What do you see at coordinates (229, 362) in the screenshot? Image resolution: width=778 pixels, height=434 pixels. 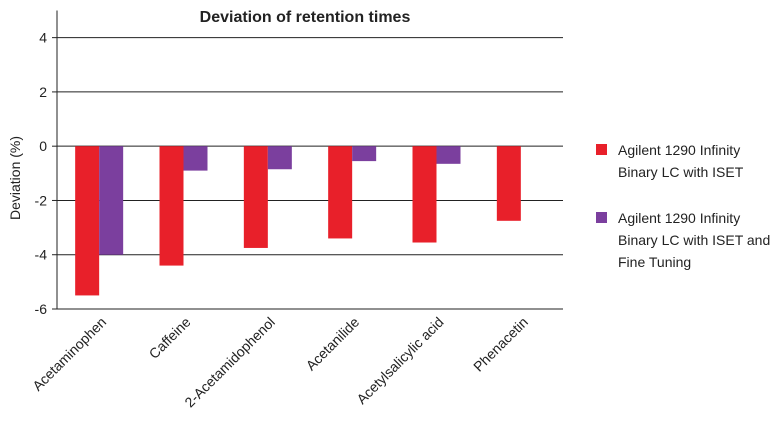 I see `x-tick-label: 2-Acetamidophenol` at bounding box center [229, 362].